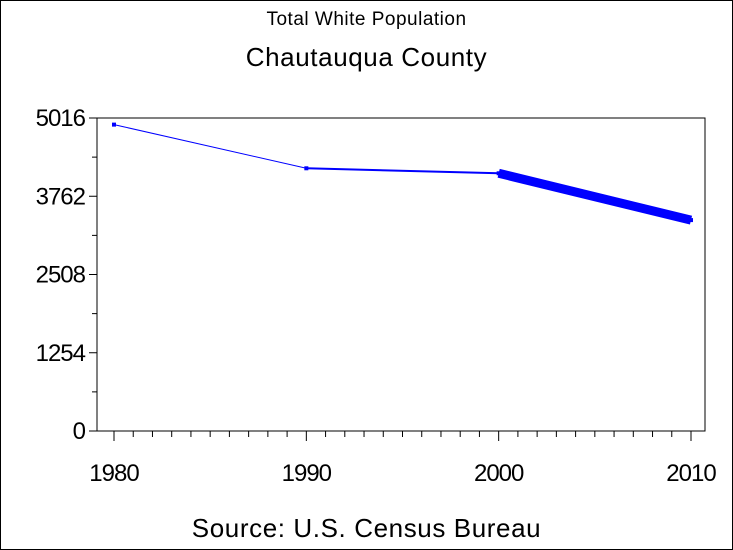 The image size is (733, 550). I want to click on y-tick-label: 5016, so click(61, 118).